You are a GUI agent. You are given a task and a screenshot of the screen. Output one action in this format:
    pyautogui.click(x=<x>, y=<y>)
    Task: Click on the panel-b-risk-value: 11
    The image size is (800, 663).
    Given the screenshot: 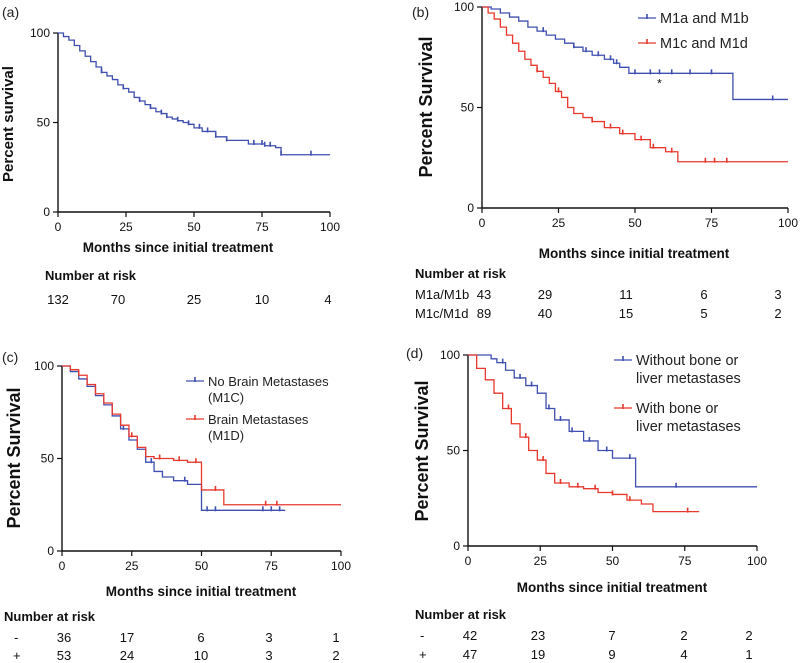 What is the action you would take?
    pyautogui.click(x=626, y=294)
    